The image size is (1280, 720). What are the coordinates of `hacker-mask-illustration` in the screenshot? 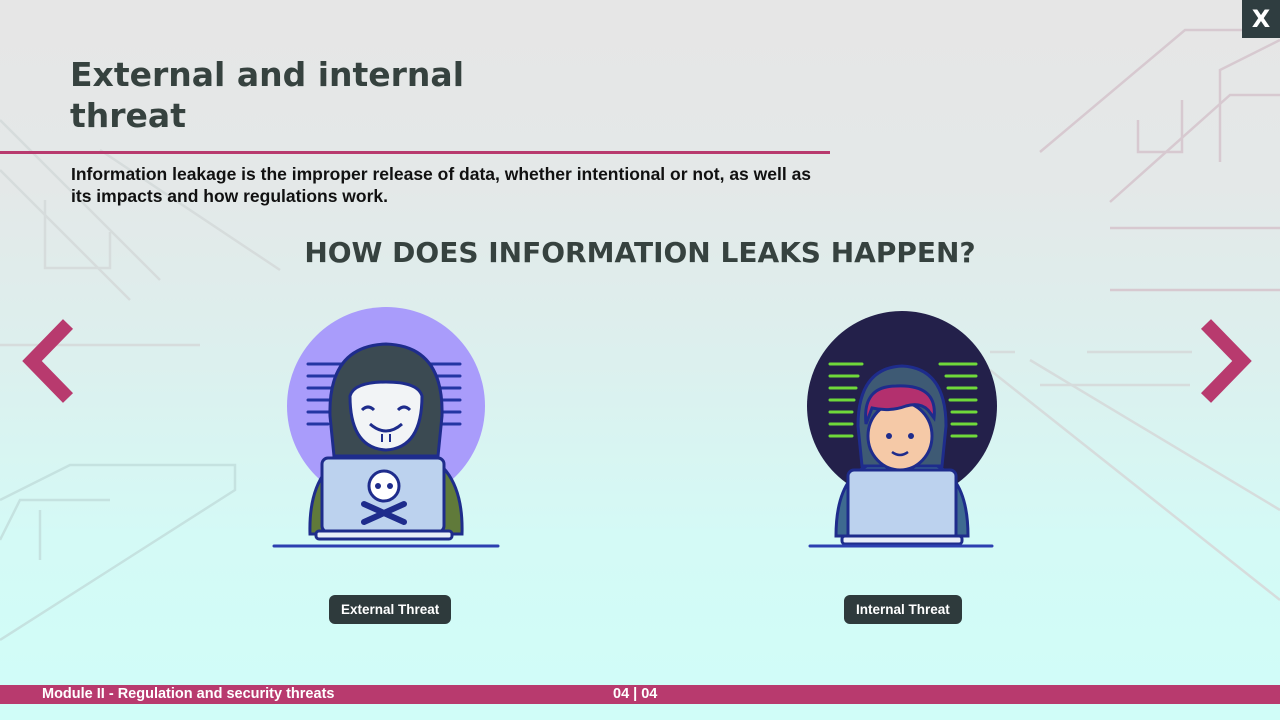 It's located at (386, 427).